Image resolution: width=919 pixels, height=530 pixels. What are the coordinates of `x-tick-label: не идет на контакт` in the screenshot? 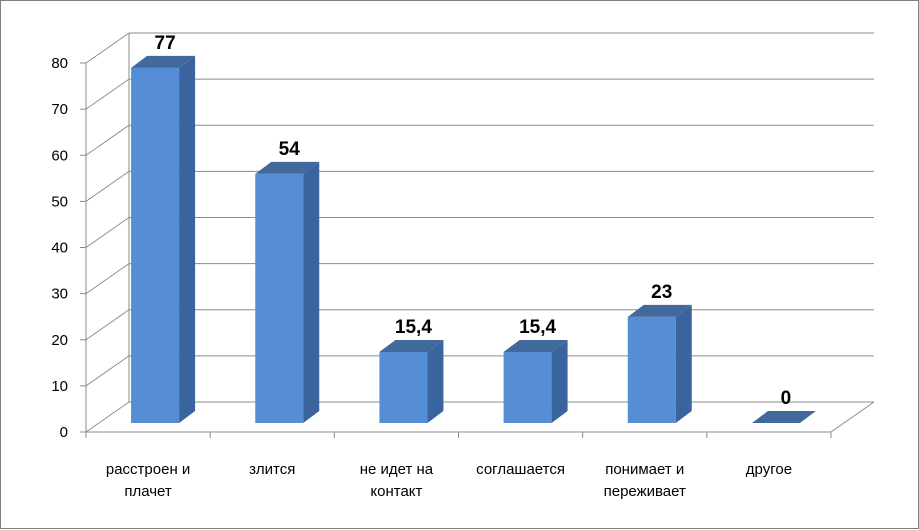 It's located at (397, 480).